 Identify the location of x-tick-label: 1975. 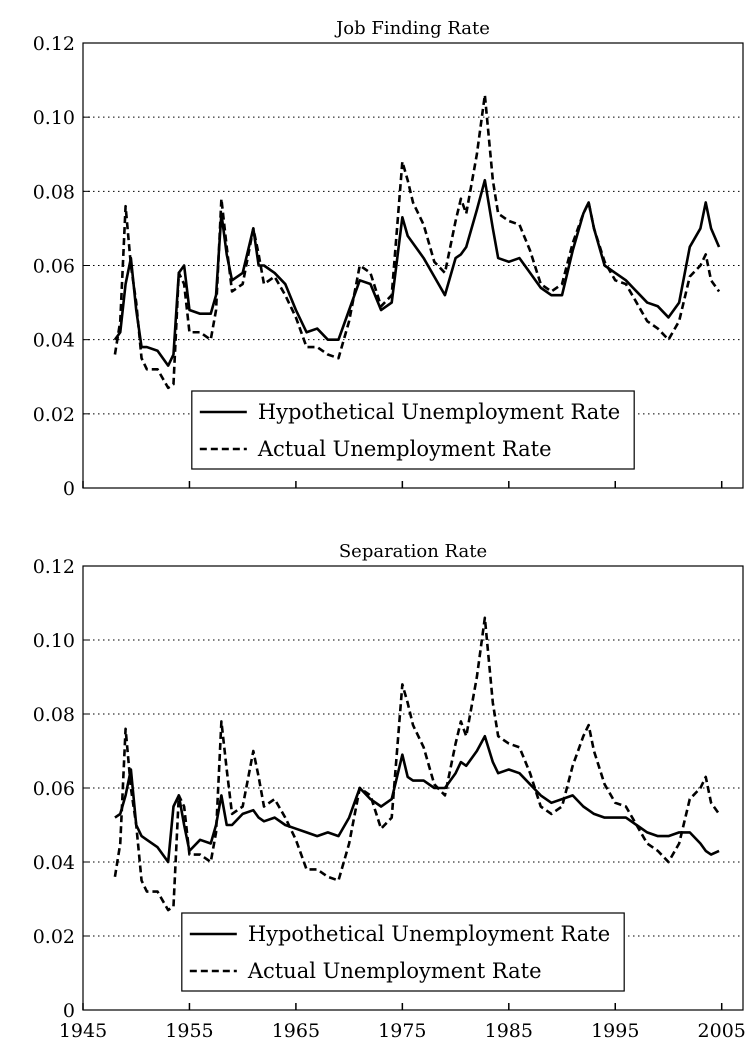
(402, 1031).